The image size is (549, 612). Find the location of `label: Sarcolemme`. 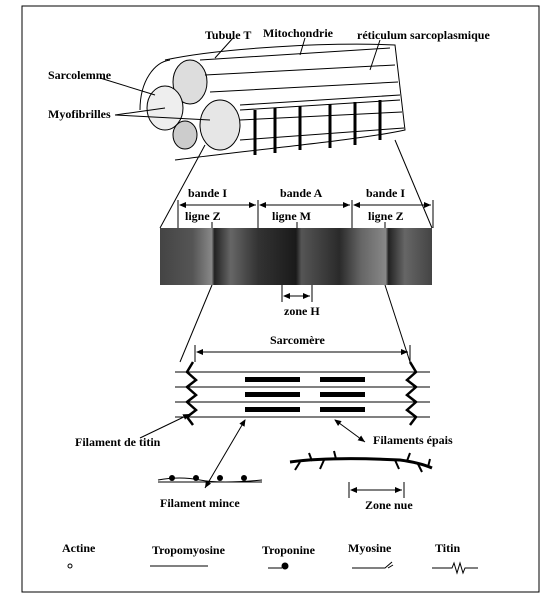

label: Sarcolemme is located at coordinates (80, 75).